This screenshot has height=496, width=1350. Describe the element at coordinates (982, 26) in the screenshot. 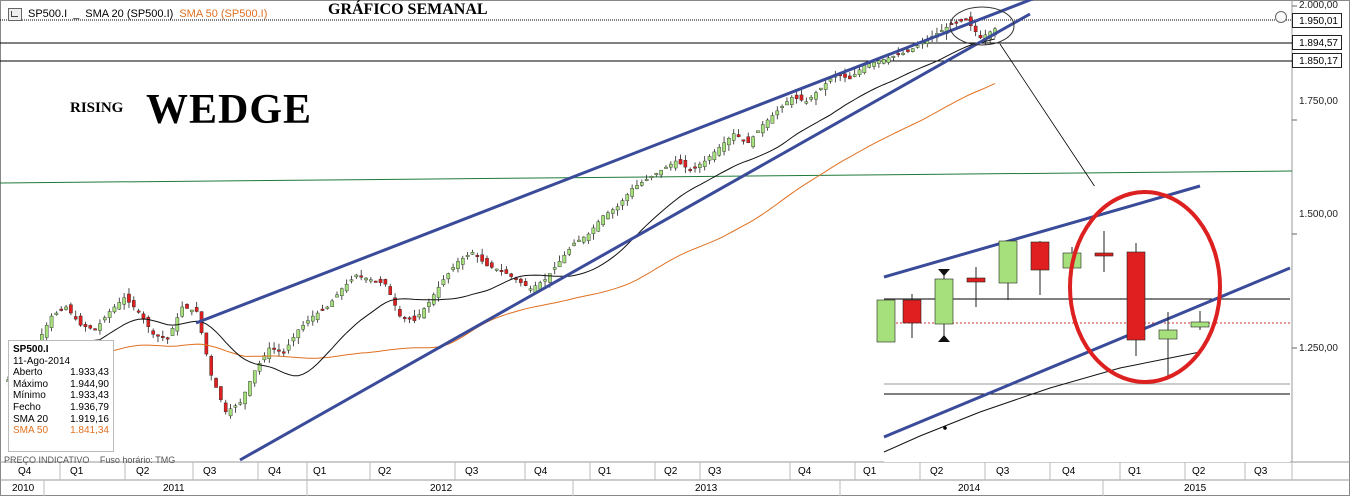

I see `zoom-source-circle` at that location.